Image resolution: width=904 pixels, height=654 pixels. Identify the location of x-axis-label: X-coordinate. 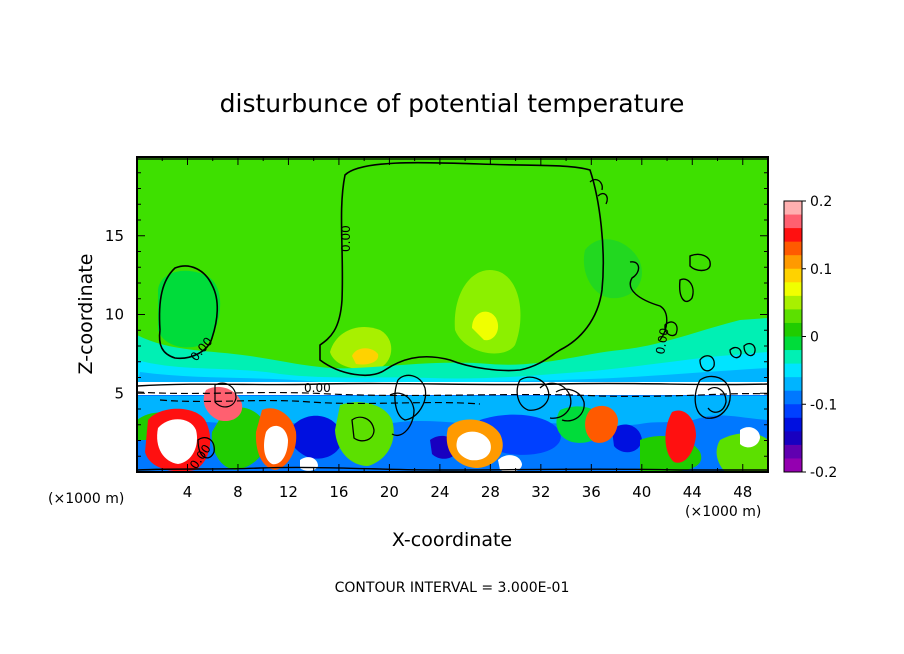
(452, 540).